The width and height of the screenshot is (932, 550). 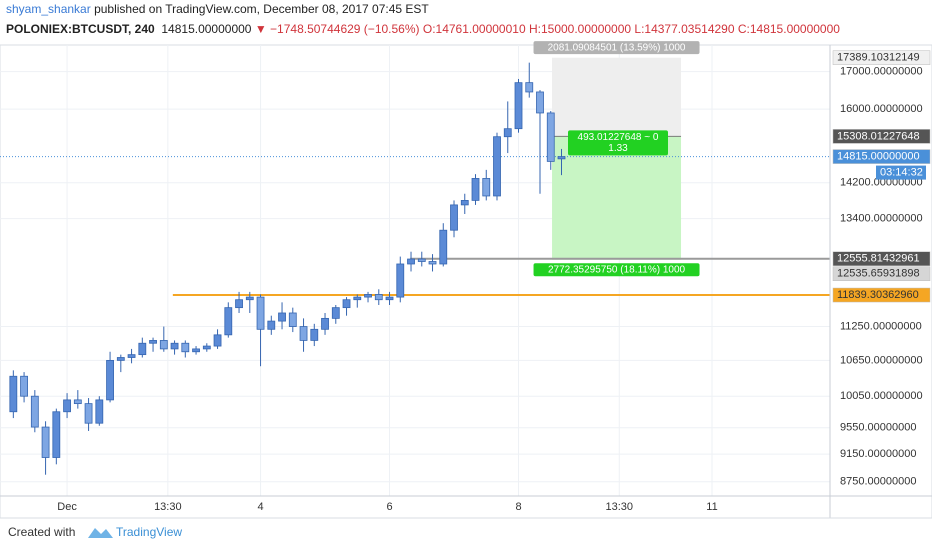 I want to click on x-tick-label: Dec, so click(x=67, y=507).